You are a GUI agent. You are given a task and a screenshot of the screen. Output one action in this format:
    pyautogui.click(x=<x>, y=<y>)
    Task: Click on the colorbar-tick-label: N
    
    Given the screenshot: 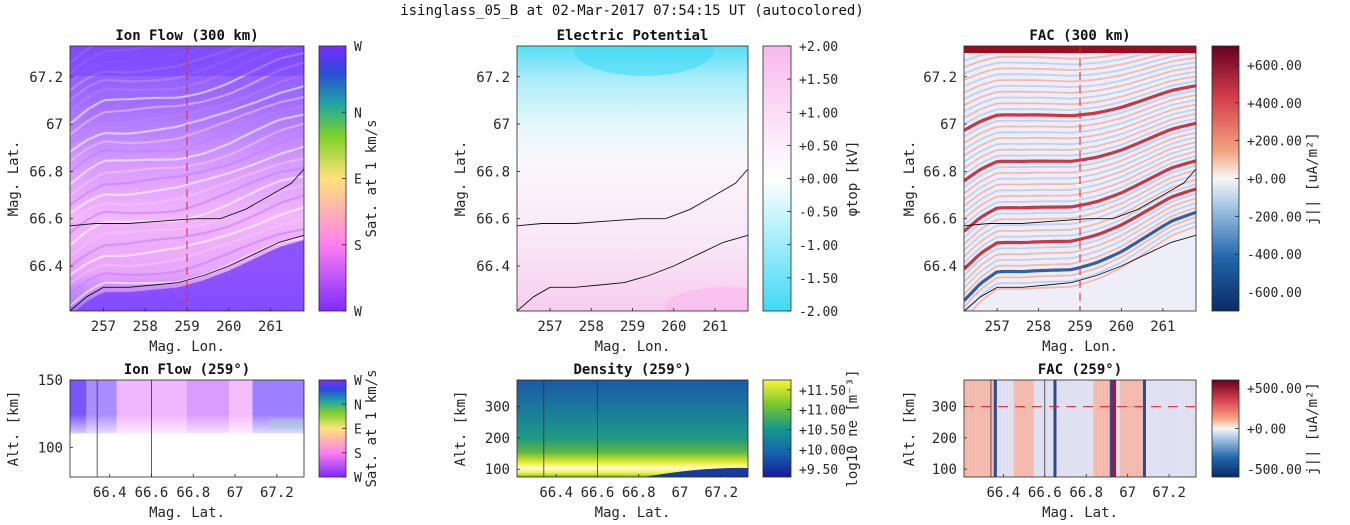 What is the action you would take?
    pyautogui.click(x=358, y=405)
    